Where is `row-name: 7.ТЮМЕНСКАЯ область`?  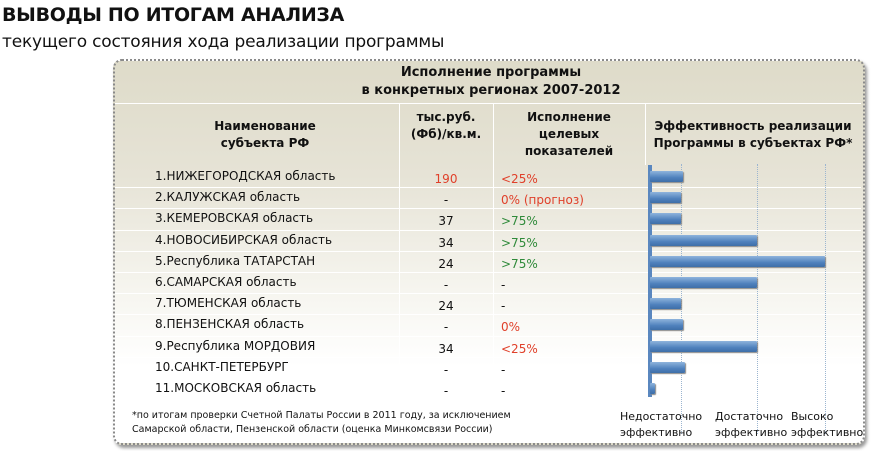
row-name: 7.ТЮМЕНСКАЯ область is located at coordinates (228, 303).